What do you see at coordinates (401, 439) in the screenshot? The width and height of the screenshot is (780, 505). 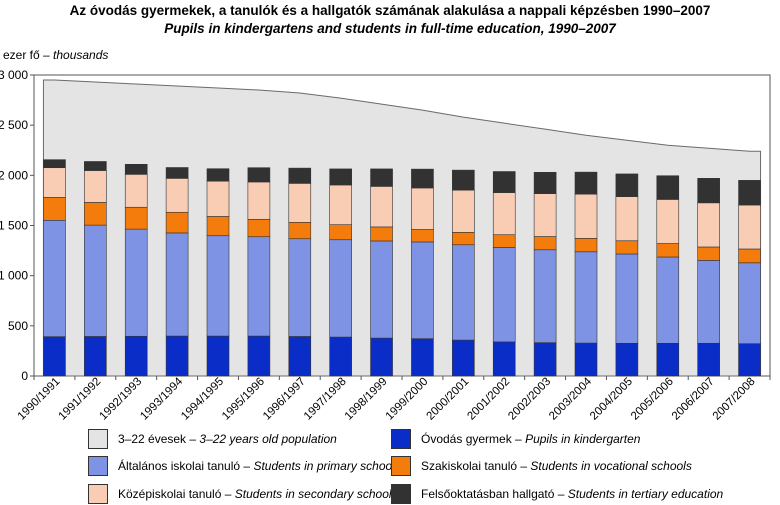 I see `legend-swatch-kindergarten` at bounding box center [401, 439].